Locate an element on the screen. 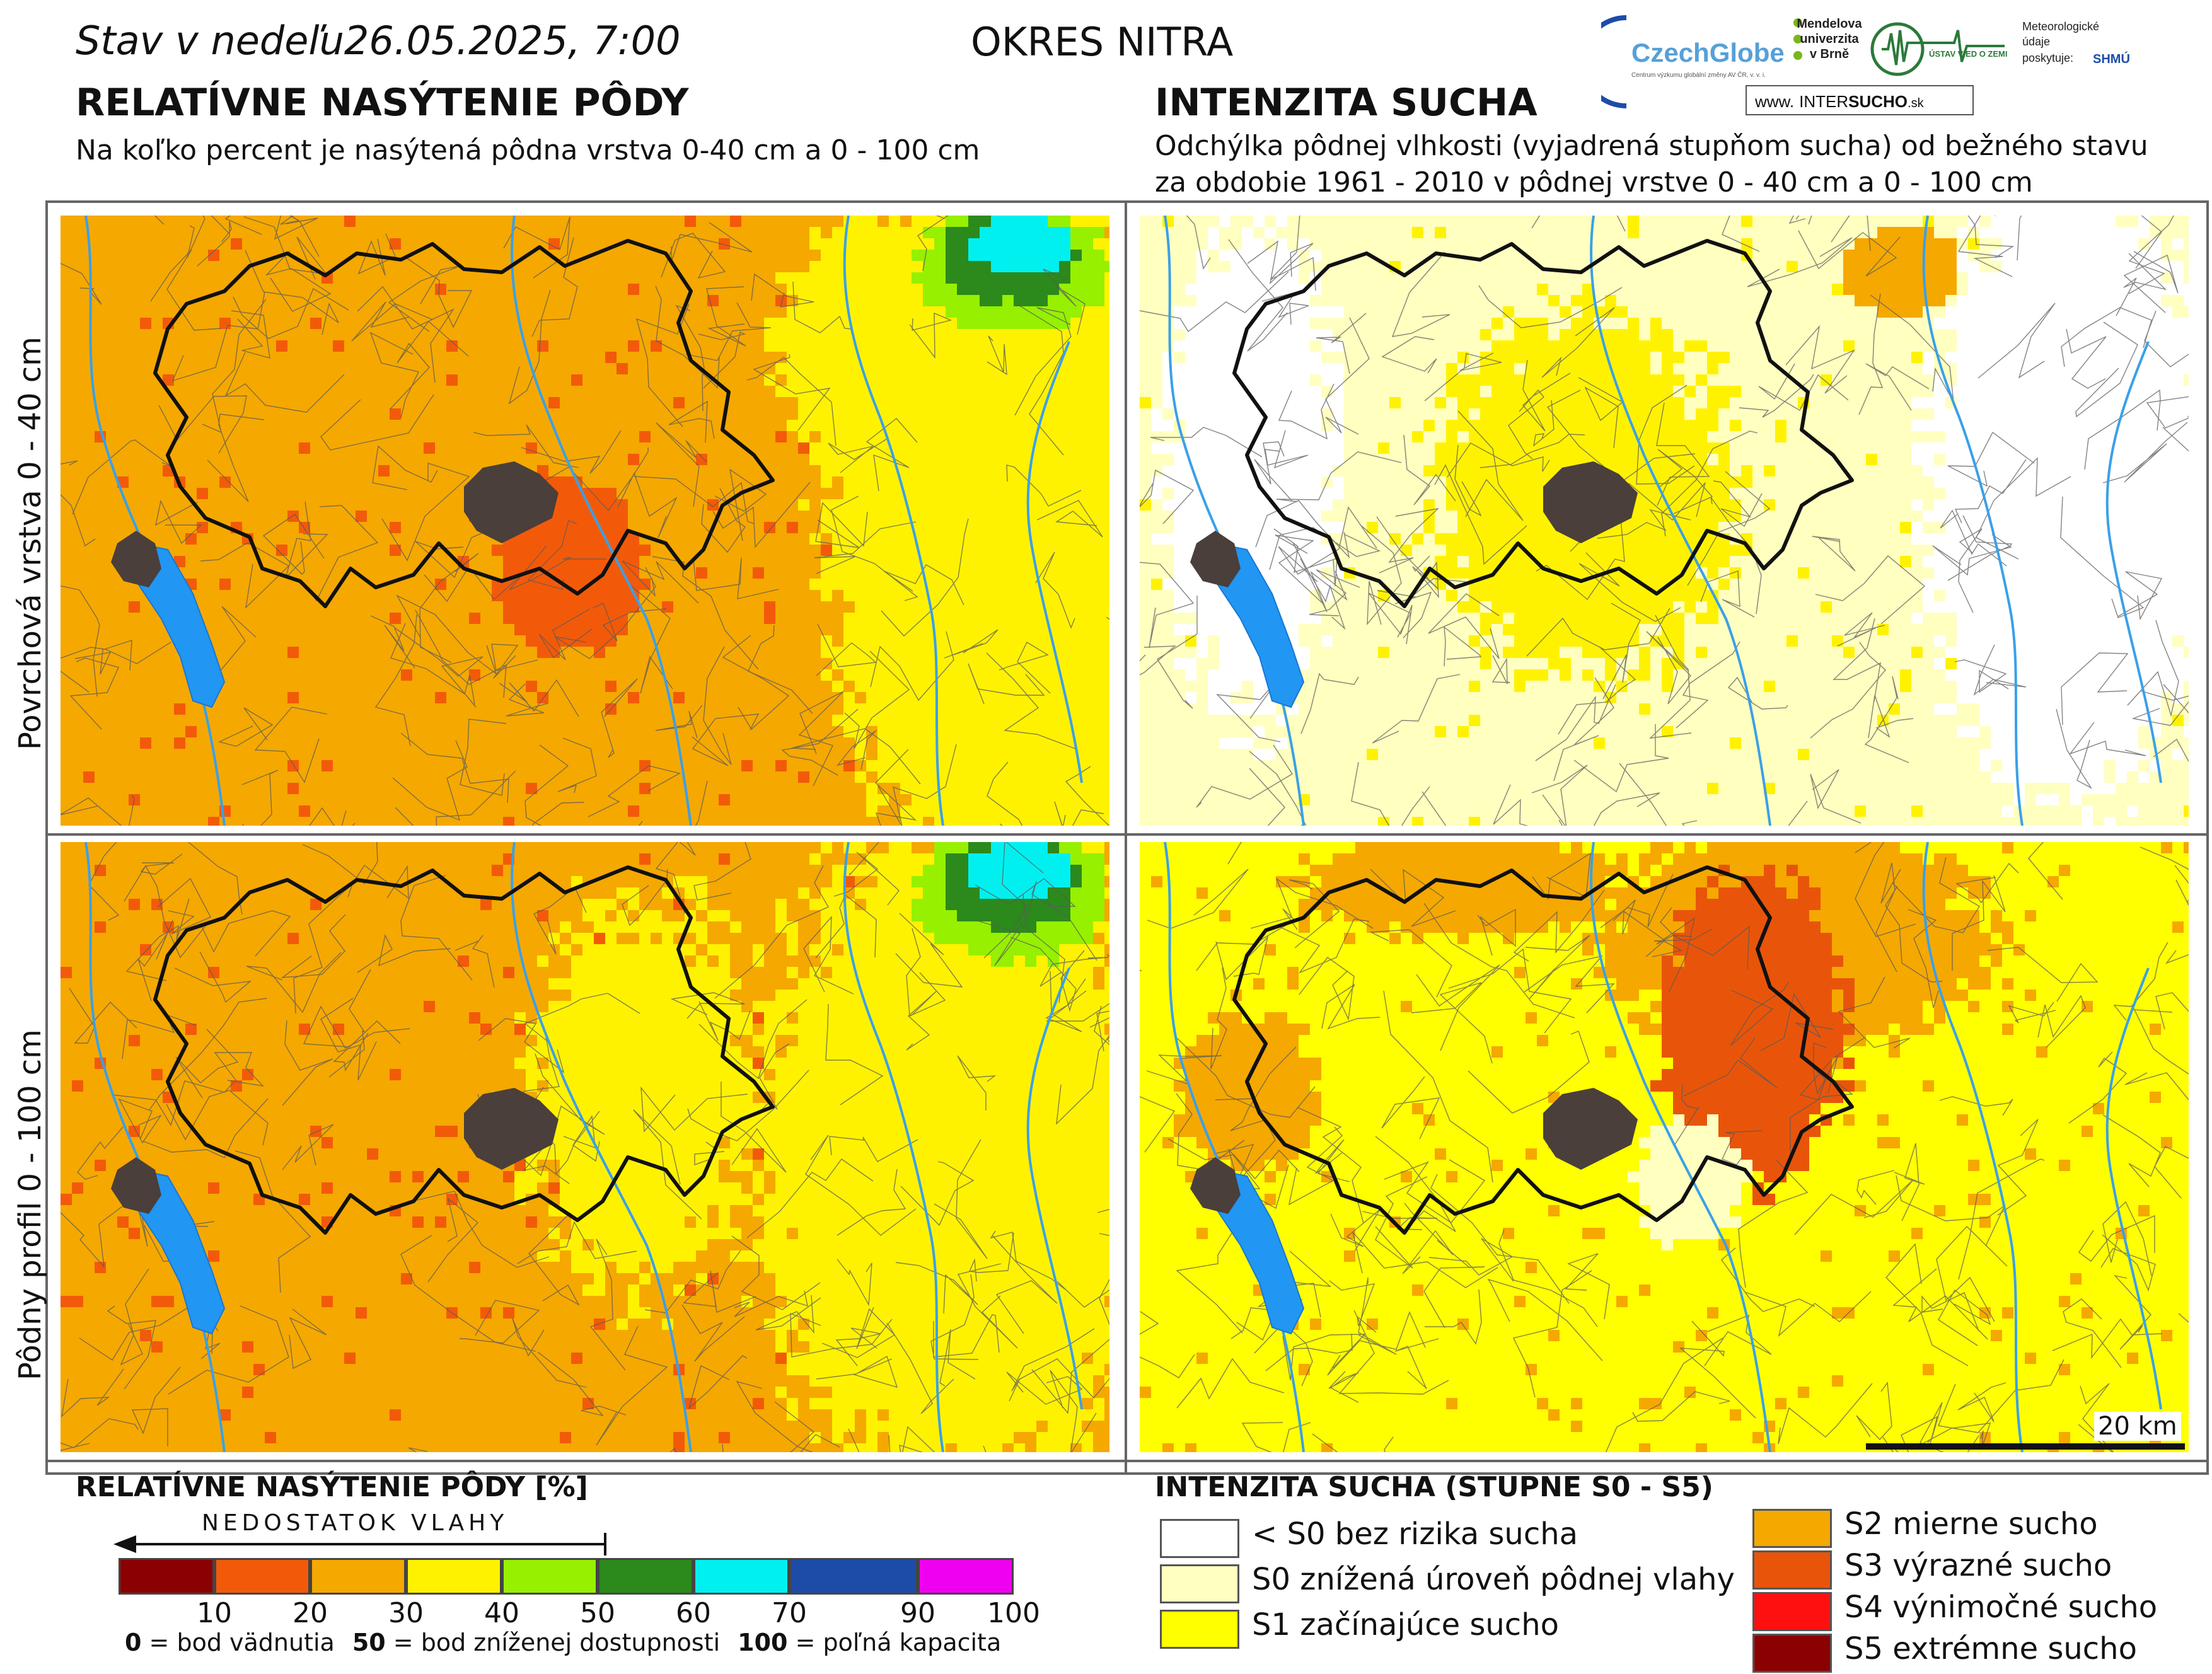 The height and width of the screenshot is (1674, 2212). web-sucho: SUCHO is located at coordinates (1878, 101).